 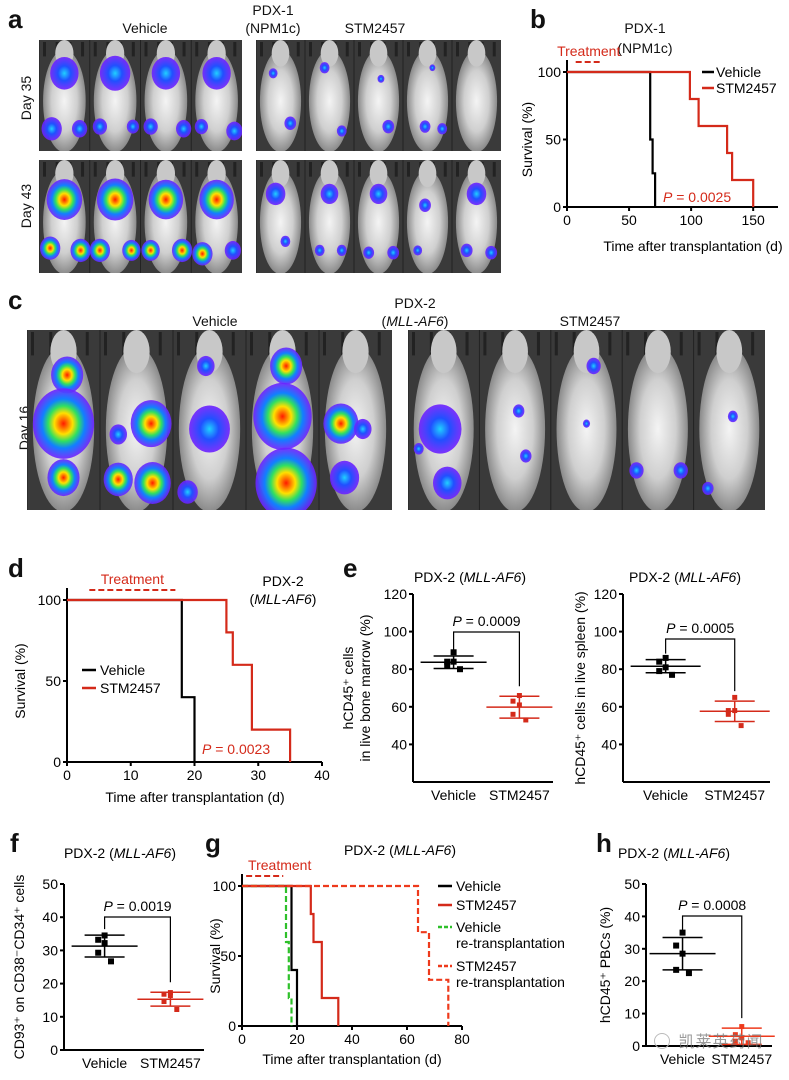 What do you see at coordinates (369, 850) in the screenshot?
I see `panel-g-title-prefix: PDX-2 (` at bounding box center [369, 850].